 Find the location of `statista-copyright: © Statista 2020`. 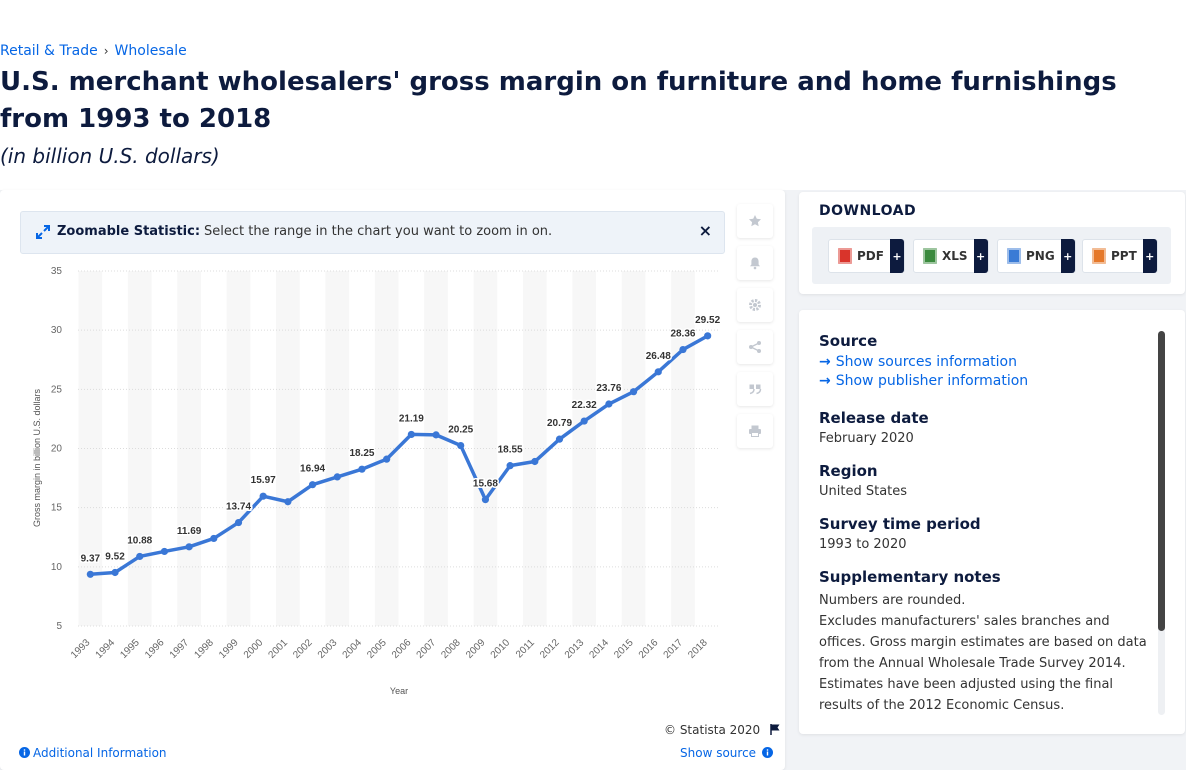

statista-copyright: © Statista 2020 is located at coordinates (722, 730).